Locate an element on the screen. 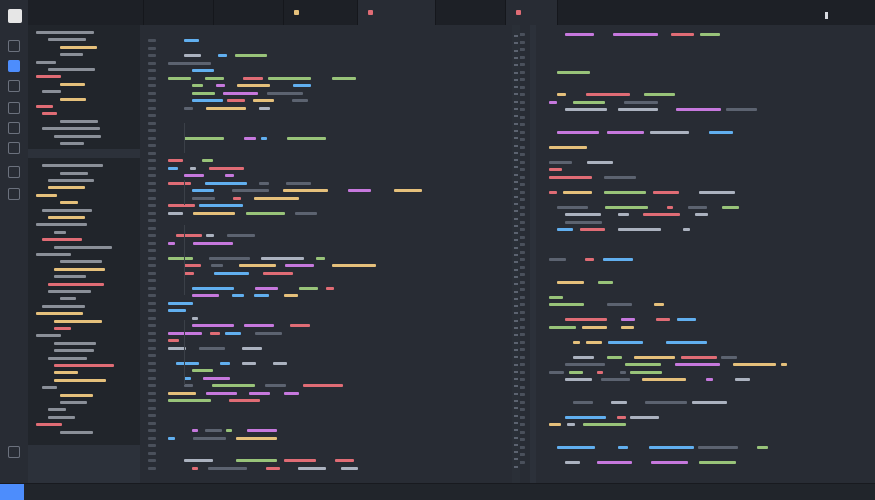 The image size is (875, 500). explorer-icon is located at coordinates (14, 46).